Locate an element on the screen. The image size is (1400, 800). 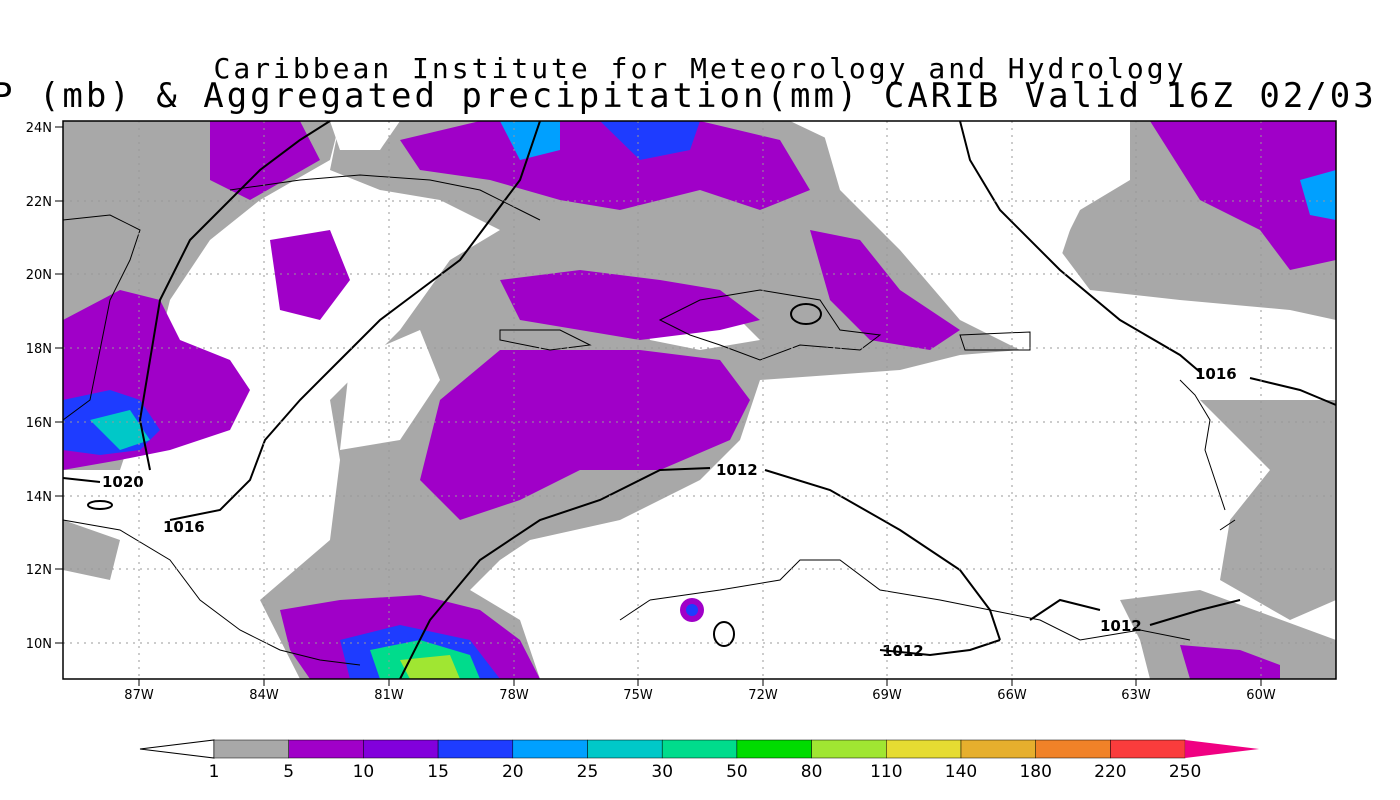
legend-swatches is located at coordinates (736, 749).